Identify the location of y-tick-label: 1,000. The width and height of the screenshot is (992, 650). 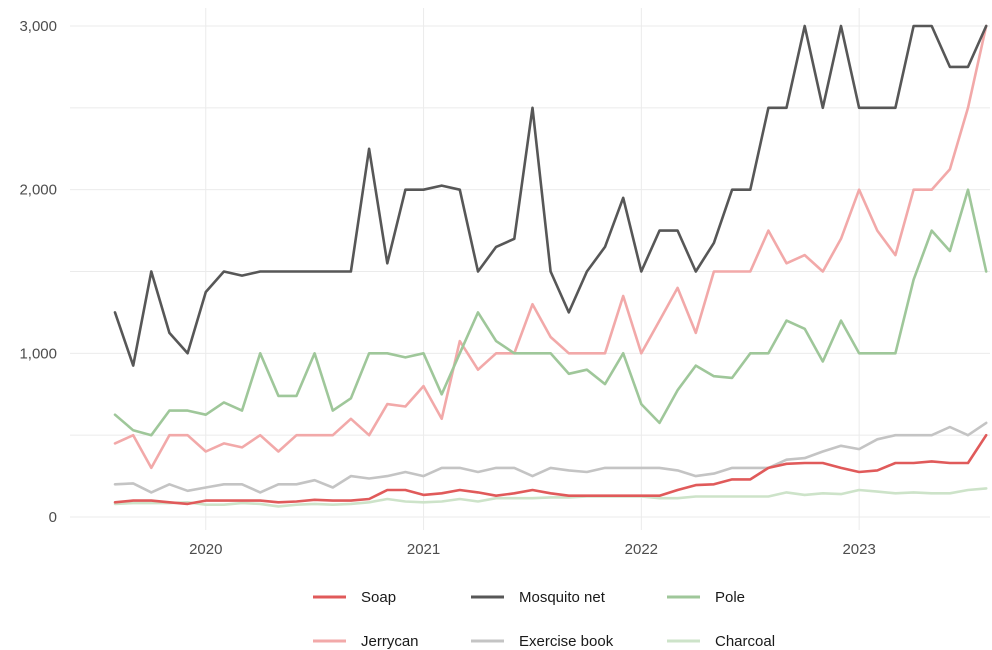
(38, 353).